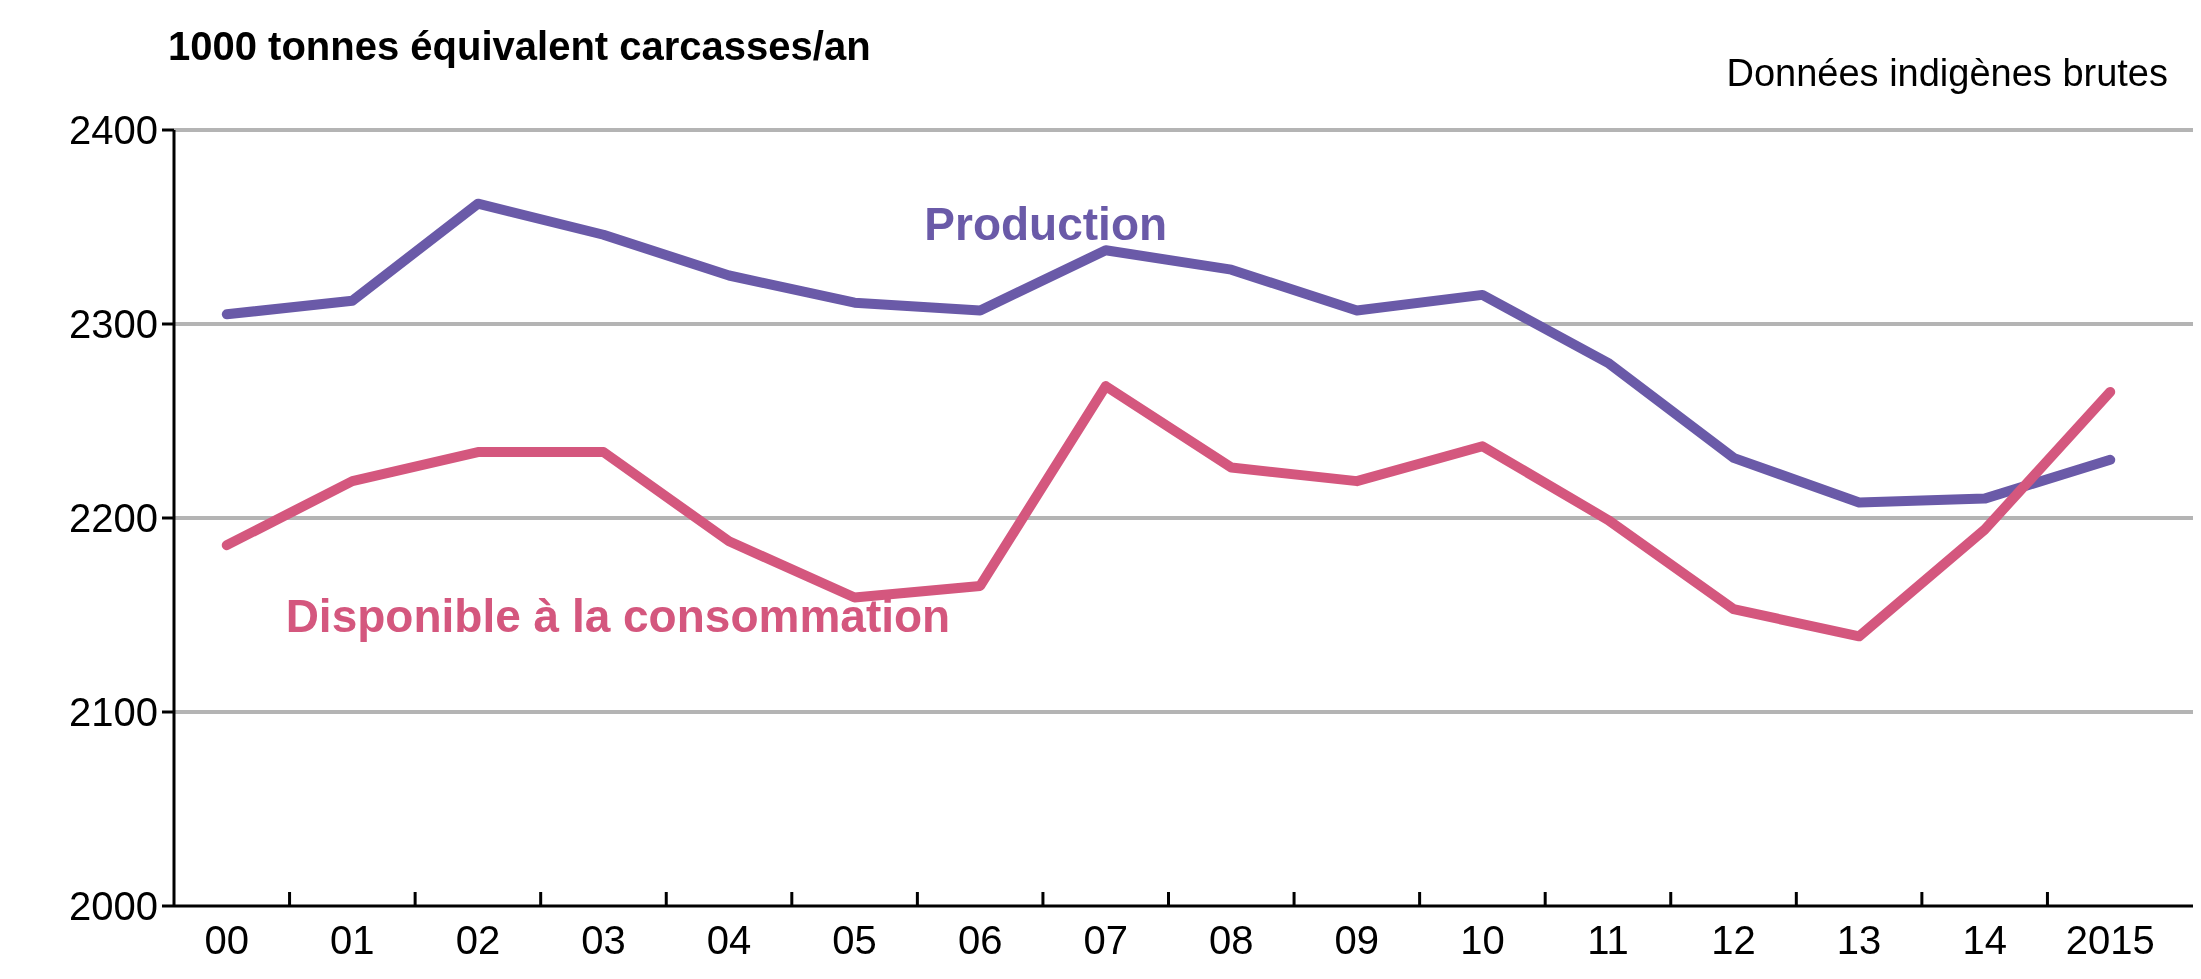  What do you see at coordinates (113, 712) in the screenshot?
I see `y-tick-label: 2100` at bounding box center [113, 712].